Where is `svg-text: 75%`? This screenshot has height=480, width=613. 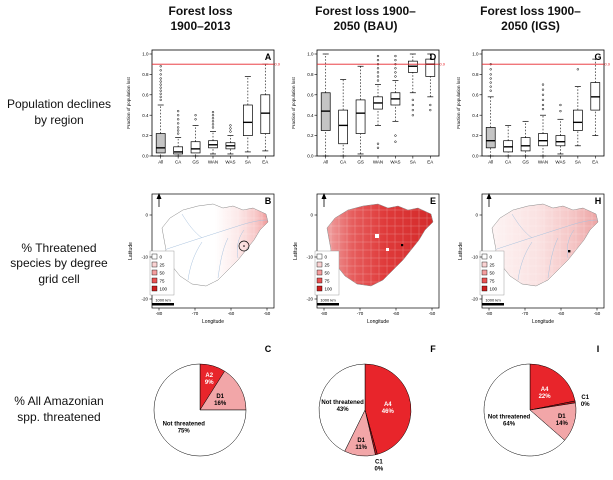
svg-text: 75% is located at coordinates (184, 431).